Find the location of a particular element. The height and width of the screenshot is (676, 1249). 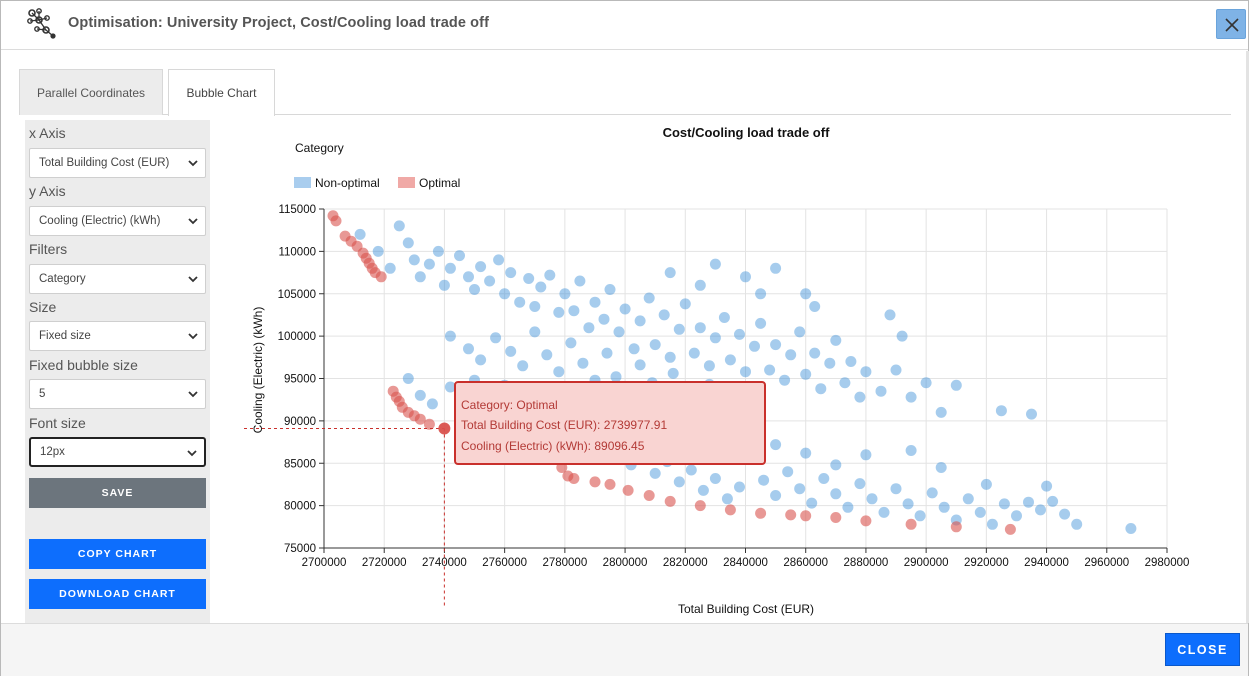

save-button: SAVE is located at coordinates (117, 493).